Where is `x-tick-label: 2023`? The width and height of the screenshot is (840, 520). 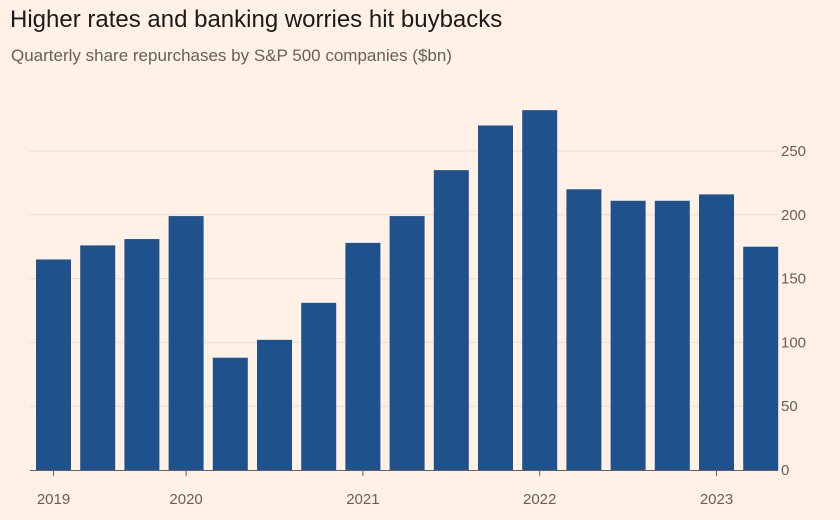
x-tick-label: 2023 is located at coordinates (716, 499).